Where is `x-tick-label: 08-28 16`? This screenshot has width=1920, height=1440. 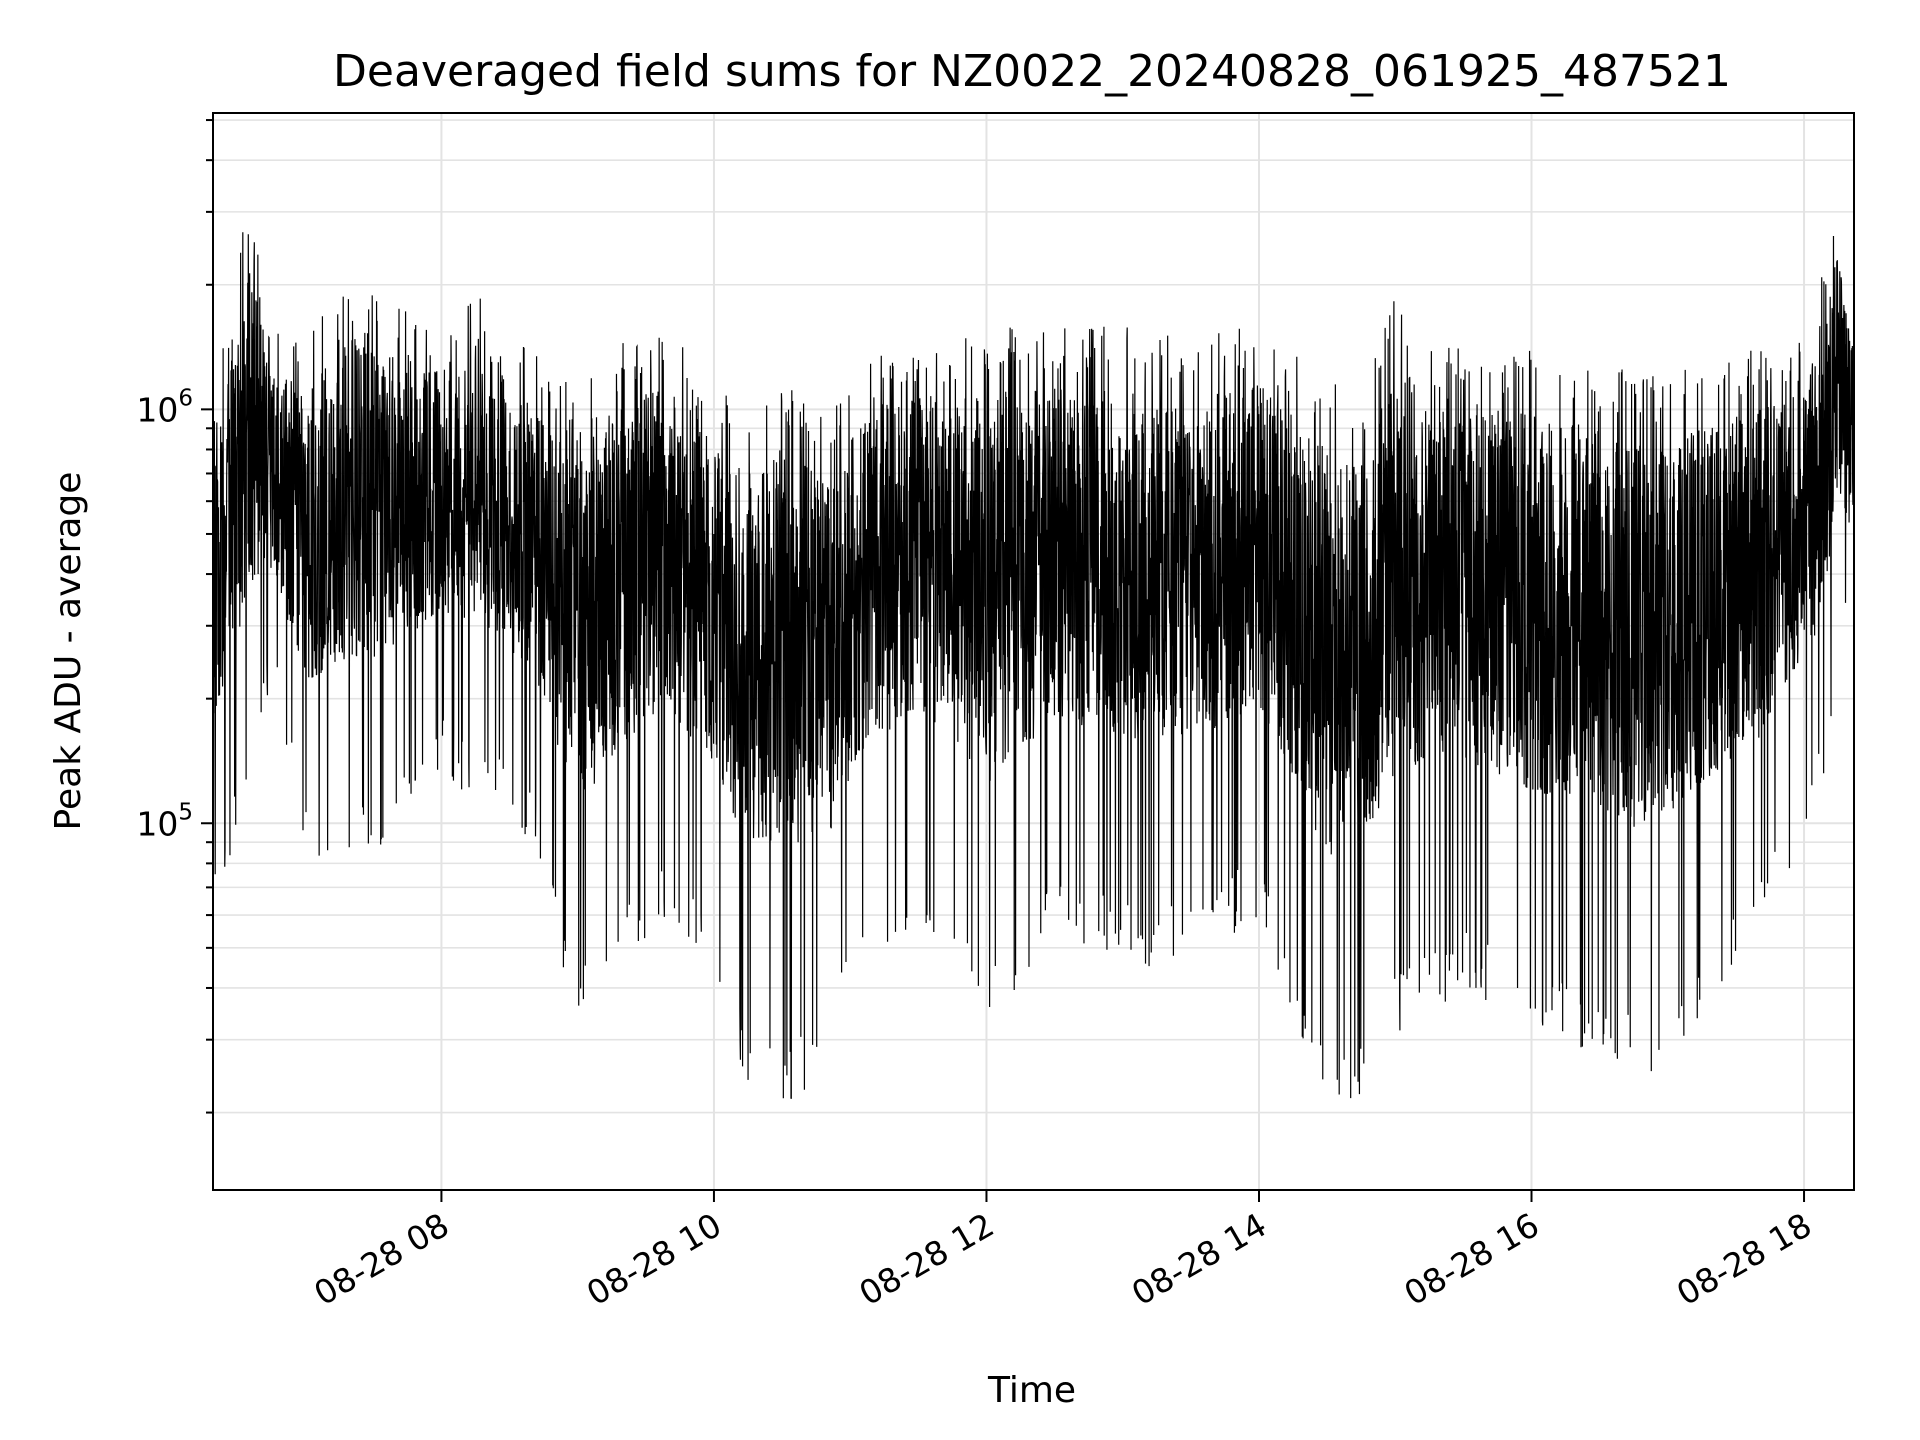
x-tick-label: 08-28 16 is located at coordinates (1472, 1259).